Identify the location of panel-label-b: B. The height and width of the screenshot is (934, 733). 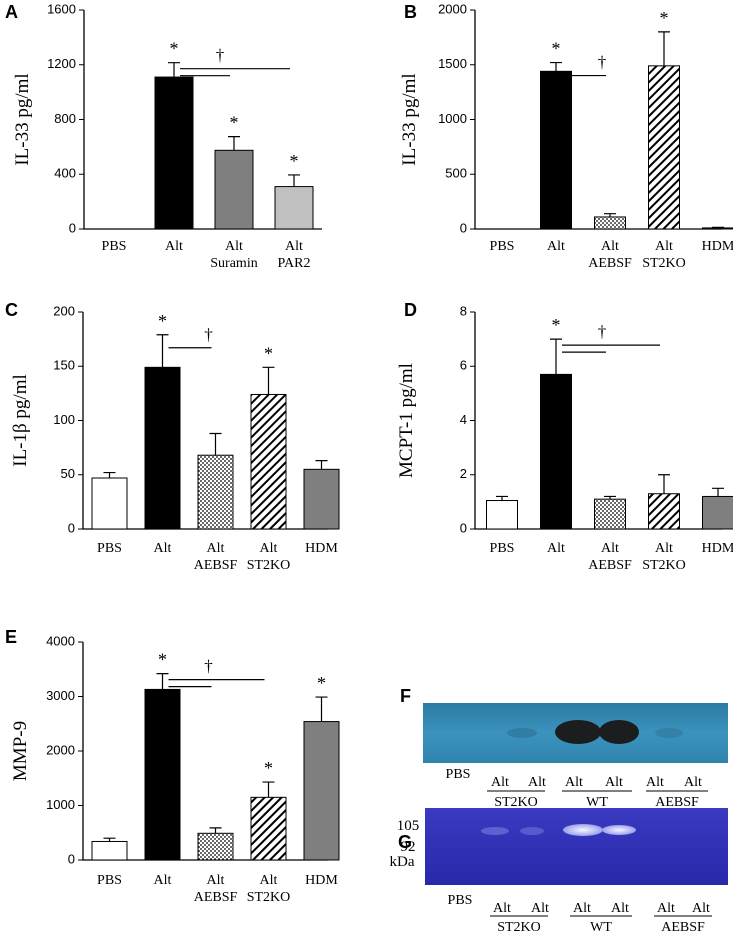
(410, 12).